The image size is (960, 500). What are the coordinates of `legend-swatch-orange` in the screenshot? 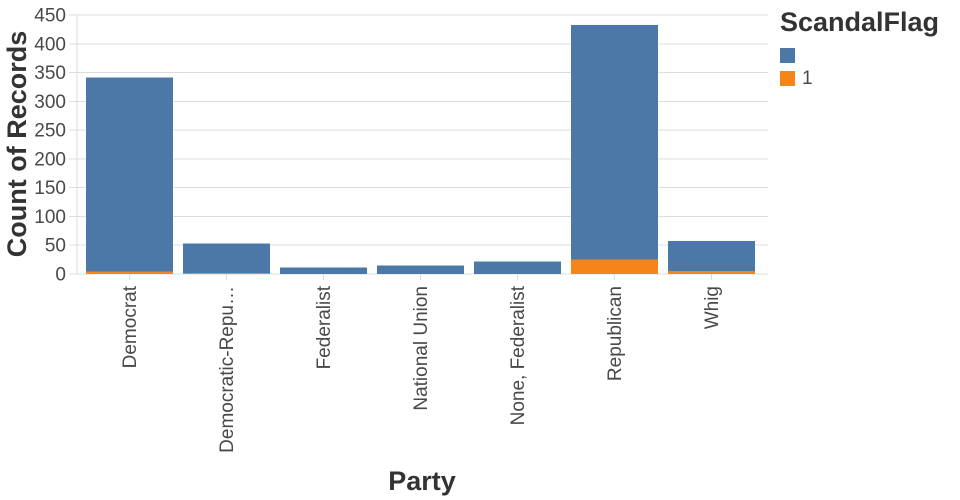 It's located at (787, 78).